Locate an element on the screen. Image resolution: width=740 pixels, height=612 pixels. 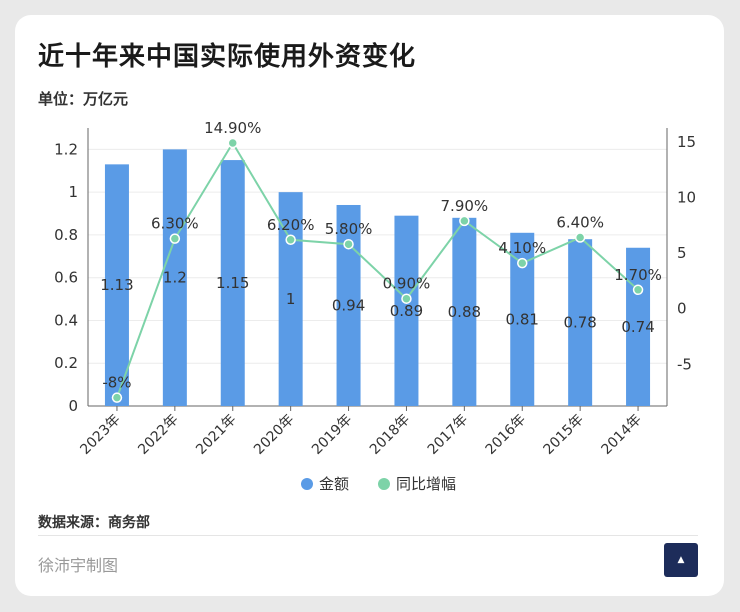
x-tick-label: 2021年 is located at coordinates (216, 435).